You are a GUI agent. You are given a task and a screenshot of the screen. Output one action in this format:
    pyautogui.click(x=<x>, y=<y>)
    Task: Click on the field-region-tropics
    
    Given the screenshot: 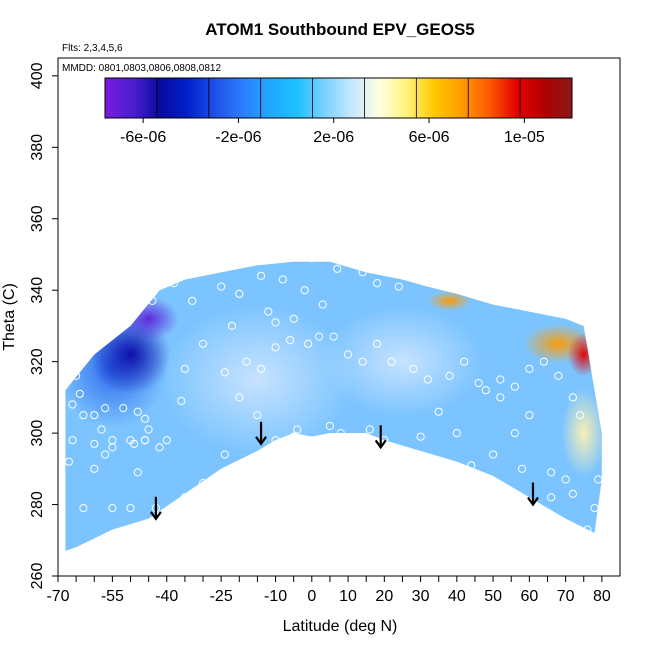 What is the action you would take?
    pyautogui.click(x=402, y=362)
    